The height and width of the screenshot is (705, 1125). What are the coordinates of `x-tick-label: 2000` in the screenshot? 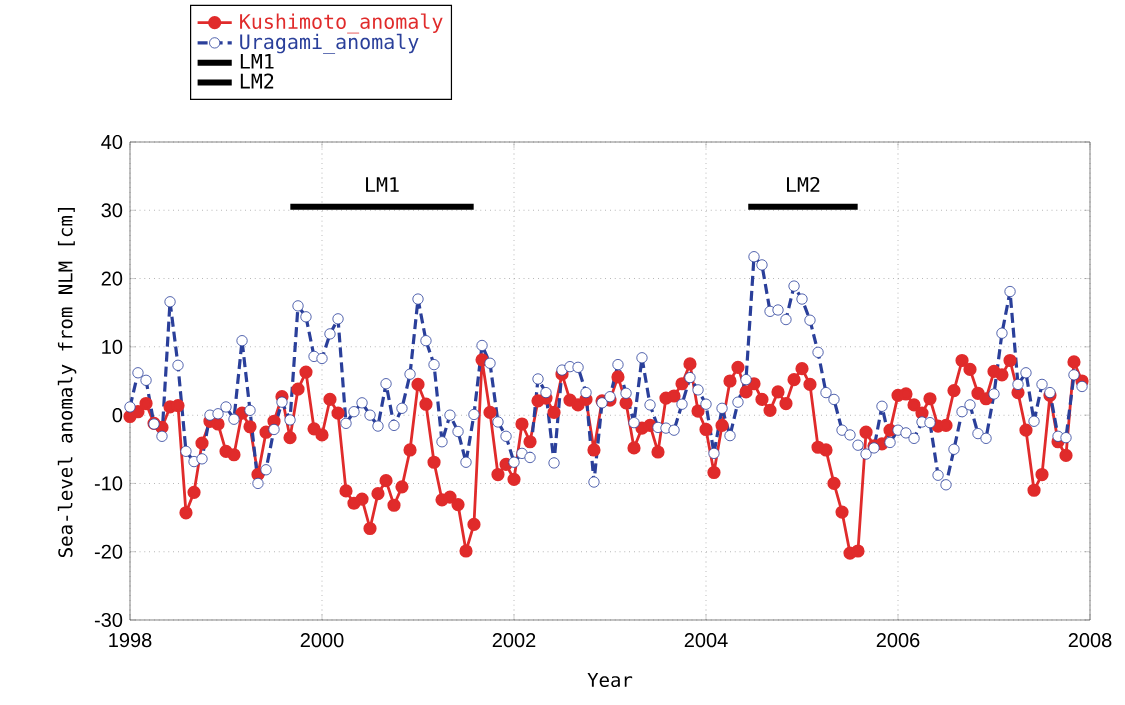 It's located at (322, 640).